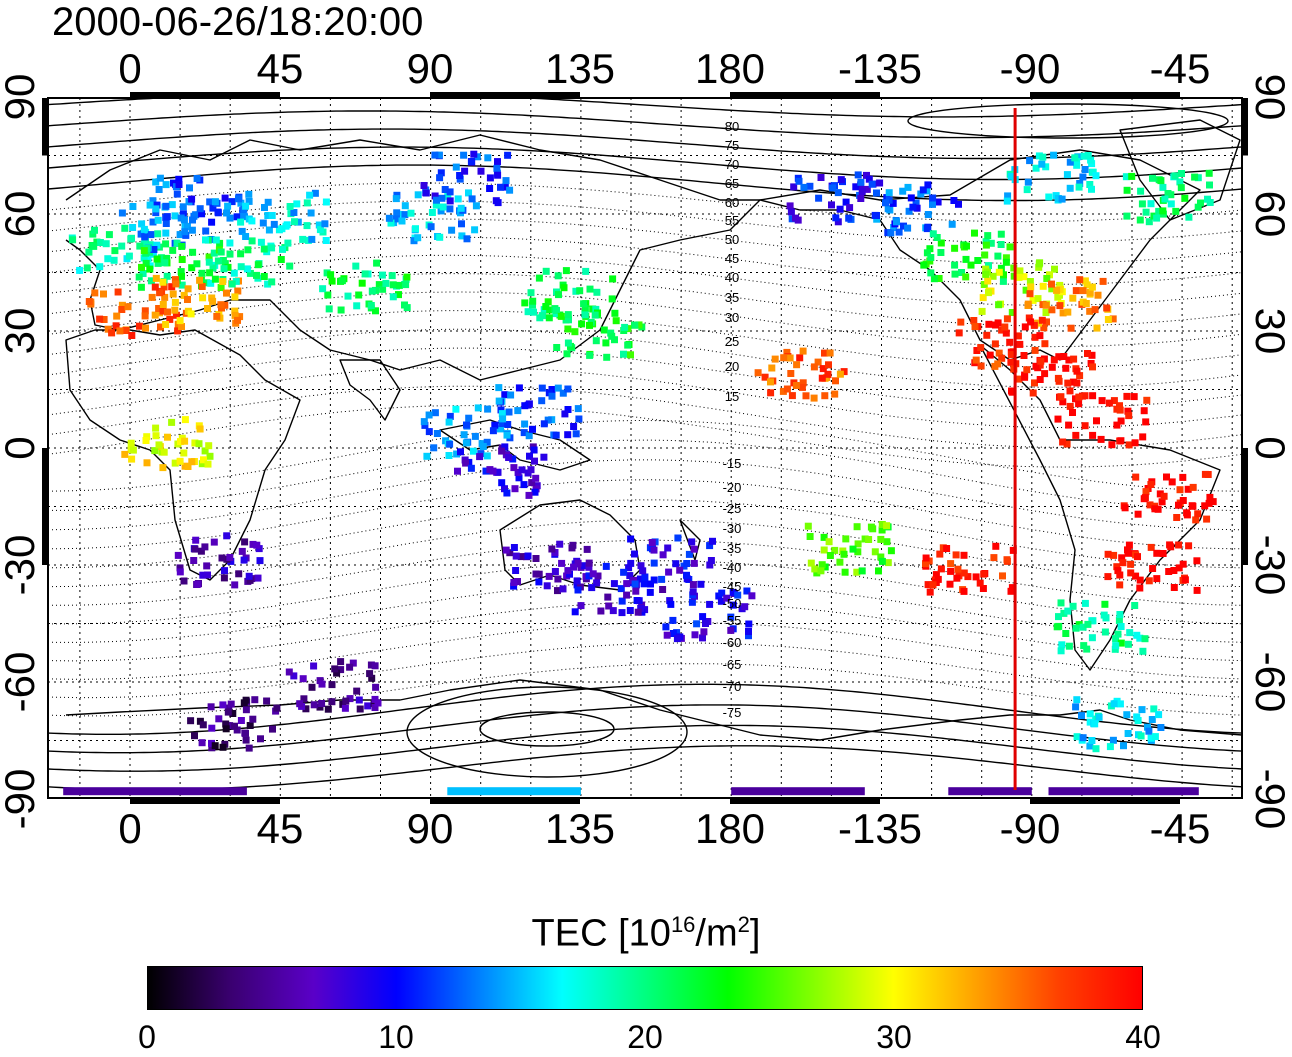  What do you see at coordinates (413, 257) in the screenshot?
I see `coastline` at bounding box center [413, 257].